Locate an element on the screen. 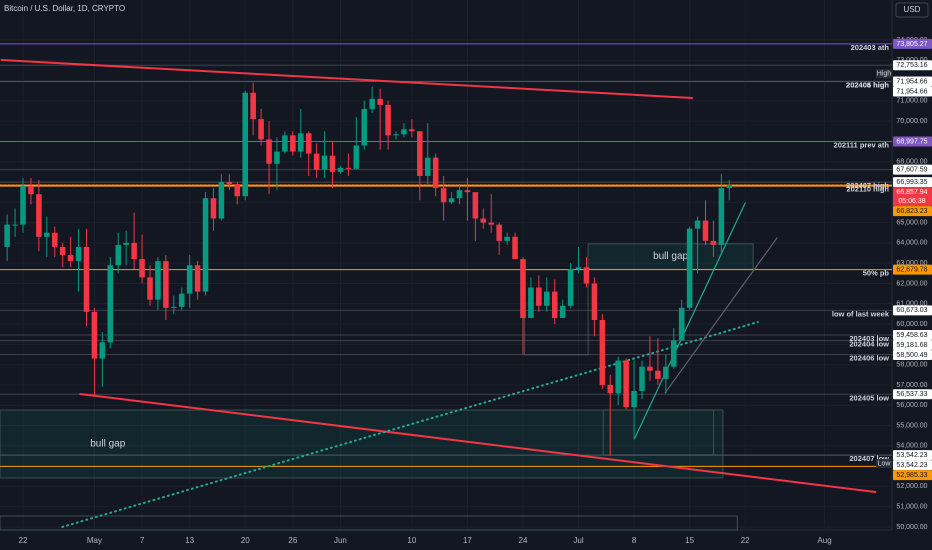 This screenshot has height=550, width=932. y-tick-label: 70,000.00 is located at coordinates (911, 121).